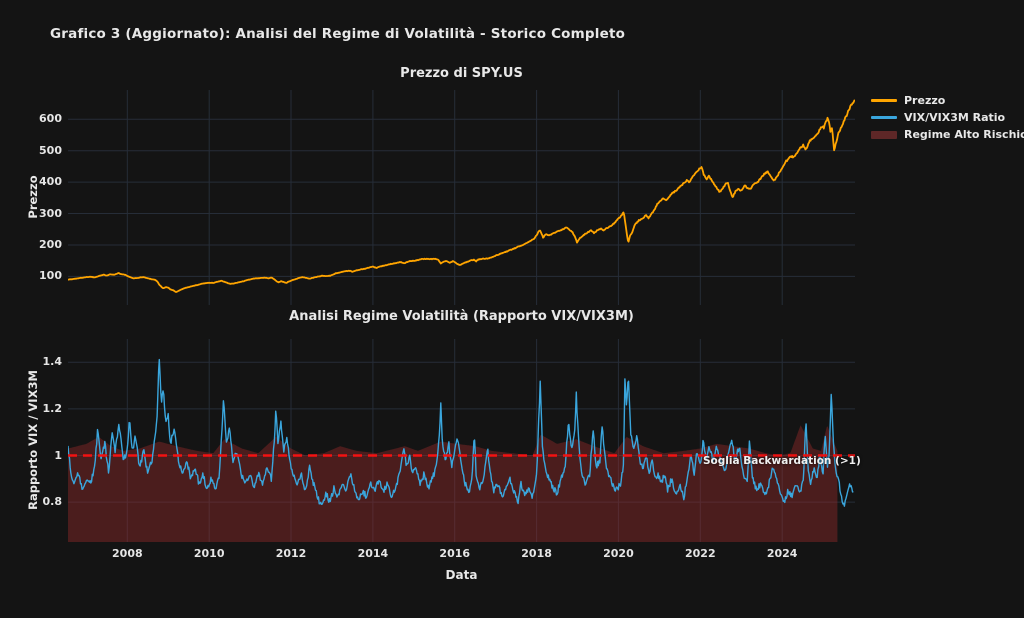  I want to click on legend-item-regime: Regime Alto Rischio, so click(947, 134).